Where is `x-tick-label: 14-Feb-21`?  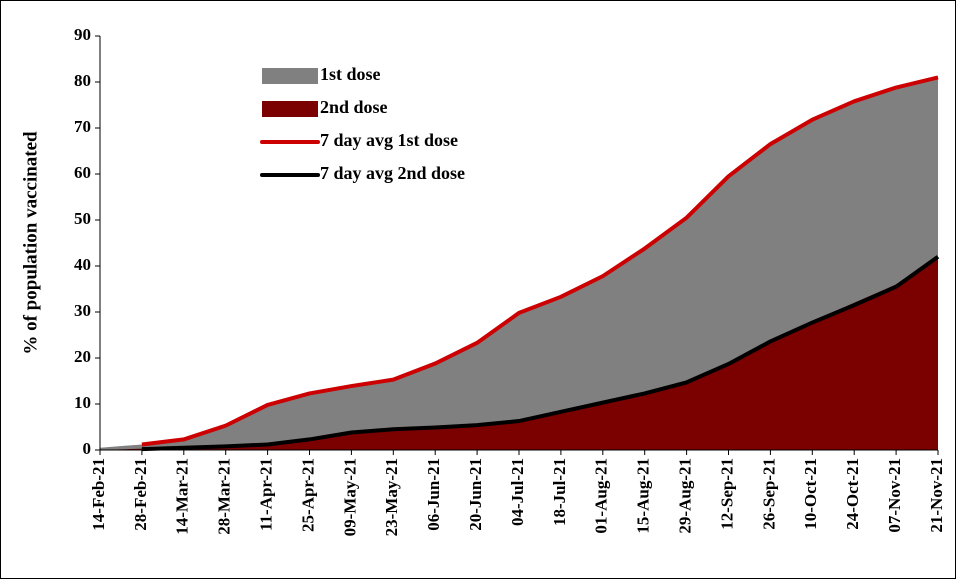 x-tick-label: 14-Feb-21 is located at coordinates (98, 494).